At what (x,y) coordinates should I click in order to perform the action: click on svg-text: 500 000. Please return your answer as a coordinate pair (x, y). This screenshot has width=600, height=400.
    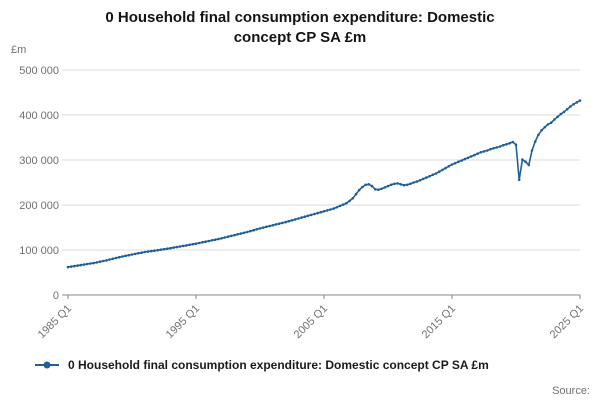
    Looking at the image, I should click on (39, 71).